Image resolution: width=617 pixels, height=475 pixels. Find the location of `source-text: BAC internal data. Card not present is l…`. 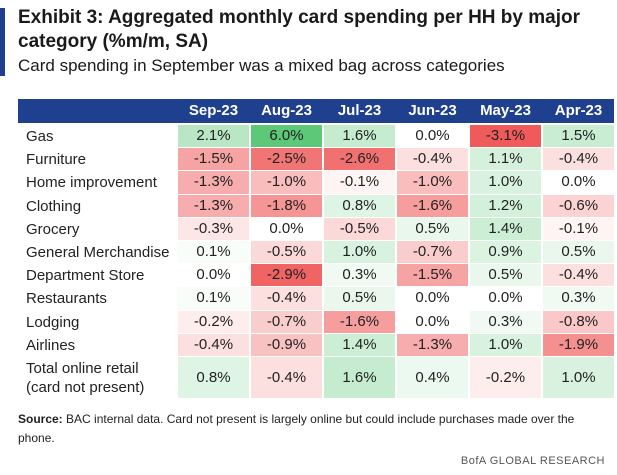

source-text: BAC internal data. Card not present is l… is located at coordinates (296, 428).